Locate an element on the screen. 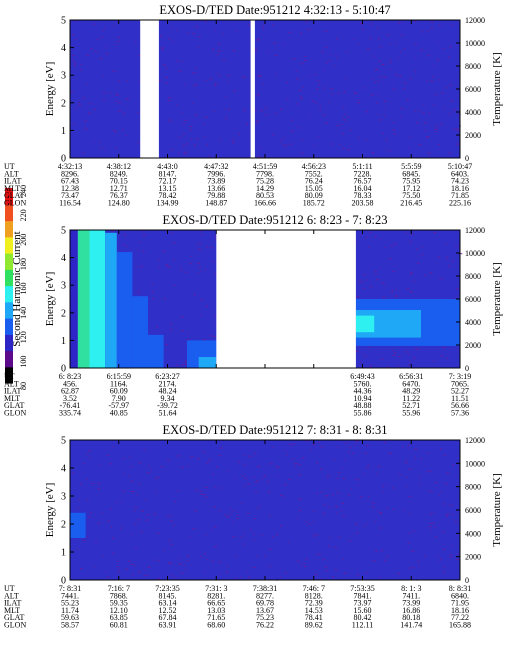 Image resolution: width=505 pixels, height=649 pixels. annotation-cell: 78.42 is located at coordinates (168, 195).